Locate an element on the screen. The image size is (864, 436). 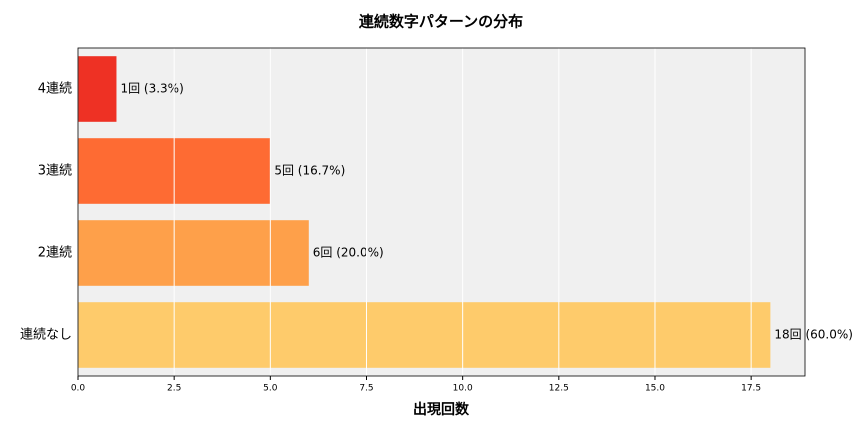
y-tick-label: 3連続 is located at coordinates (55, 171).